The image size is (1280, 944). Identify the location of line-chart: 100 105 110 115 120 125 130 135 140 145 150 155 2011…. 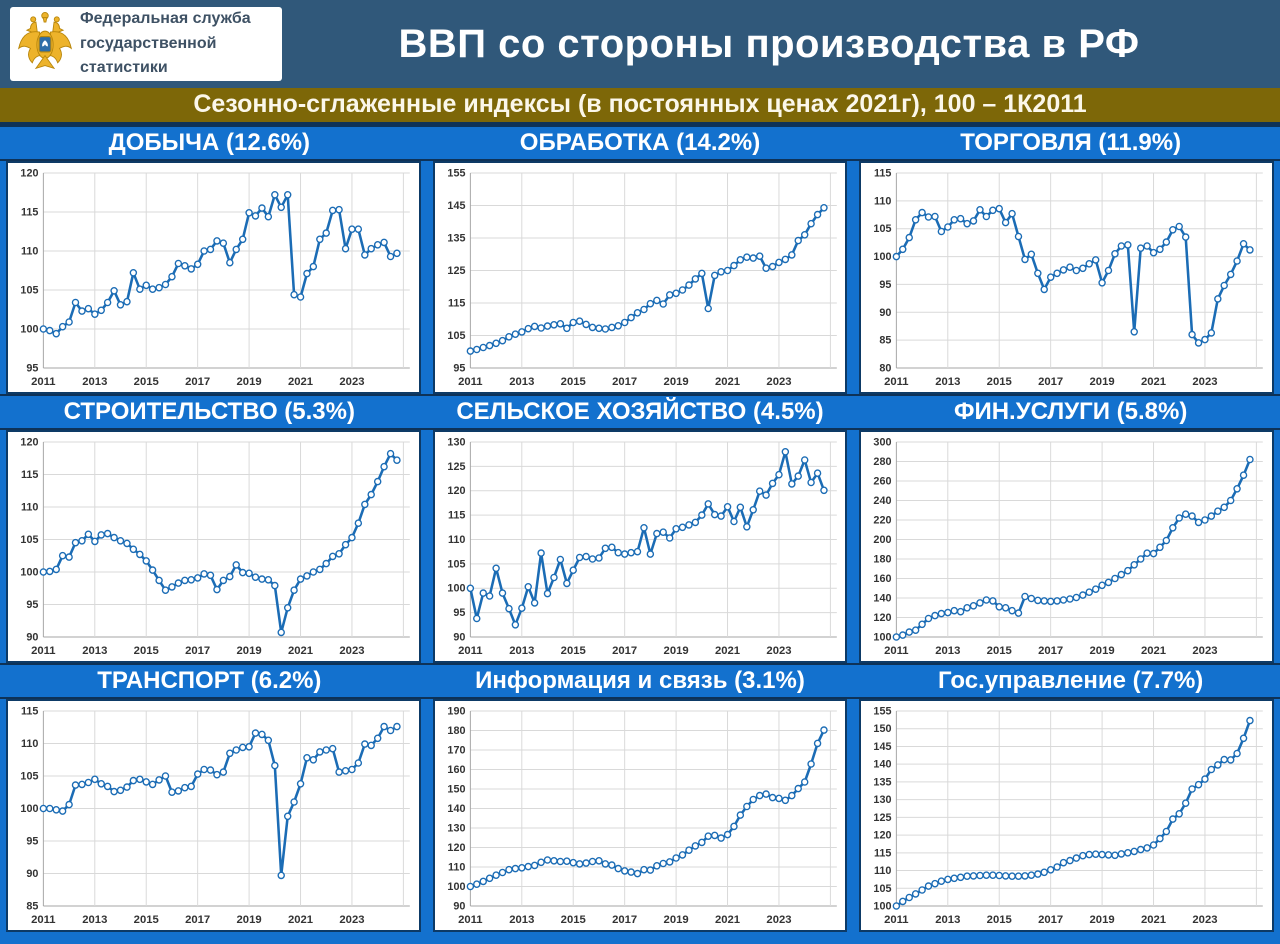
(1069, 815).